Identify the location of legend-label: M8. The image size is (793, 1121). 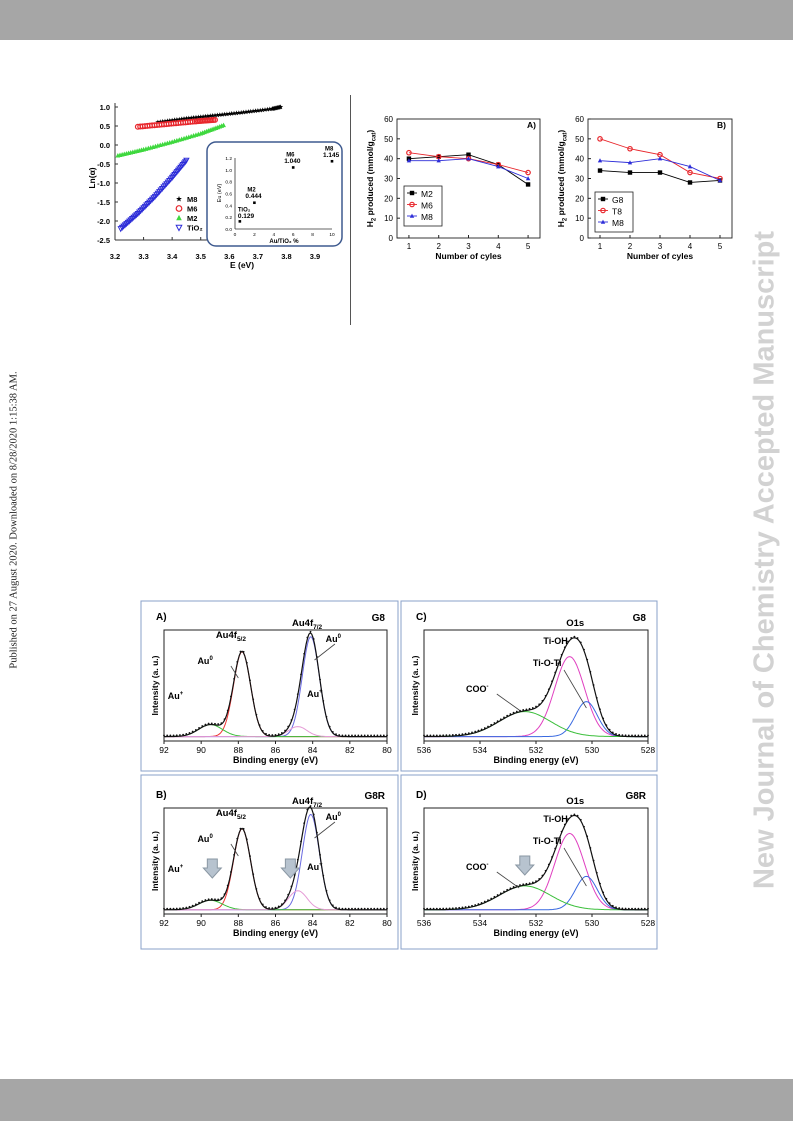
(618, 223).